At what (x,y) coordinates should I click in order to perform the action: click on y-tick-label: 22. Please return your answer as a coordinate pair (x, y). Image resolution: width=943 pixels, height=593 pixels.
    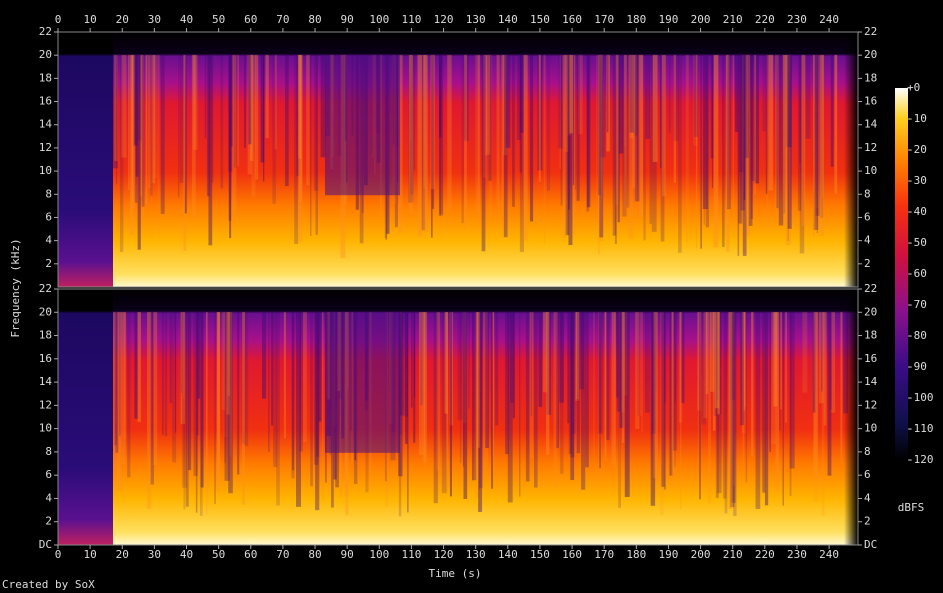
    Looking at the image, I should click on (45, 31).